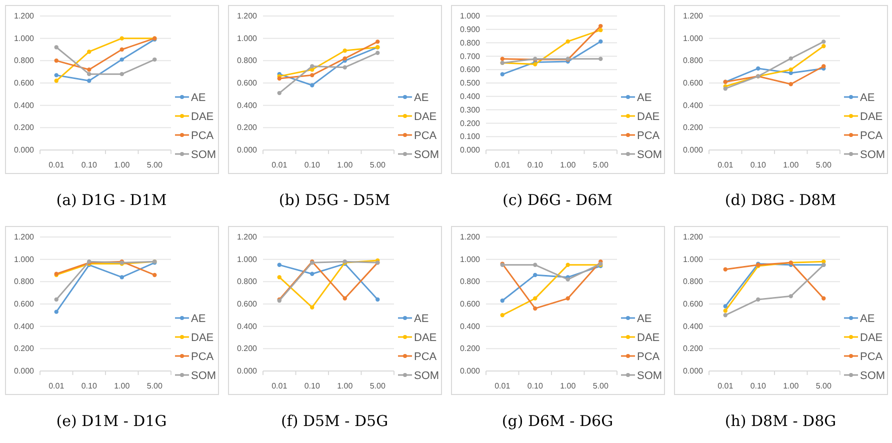 This screenshot has width=892, height=443. I want to click on y-tick-label: 0.300, so click(470, 109).